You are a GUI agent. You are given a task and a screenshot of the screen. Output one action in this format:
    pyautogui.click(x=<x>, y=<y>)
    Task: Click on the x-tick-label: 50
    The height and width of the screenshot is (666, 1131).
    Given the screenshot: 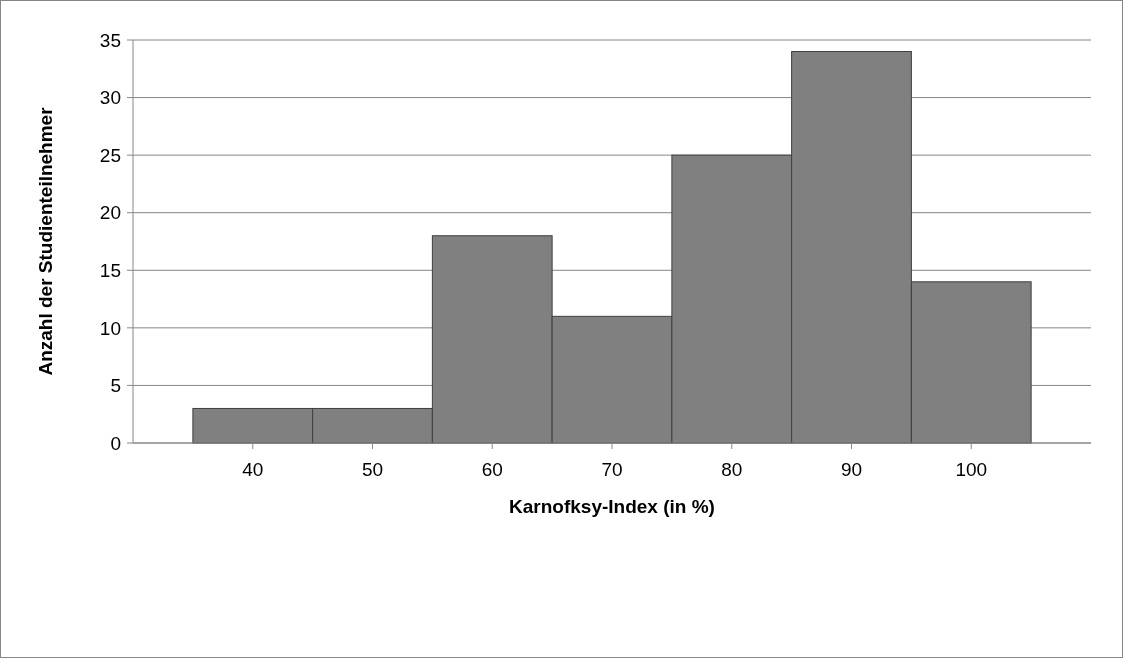 What is the action you would take?
    pyautogui.click(x=372, y=469)
    